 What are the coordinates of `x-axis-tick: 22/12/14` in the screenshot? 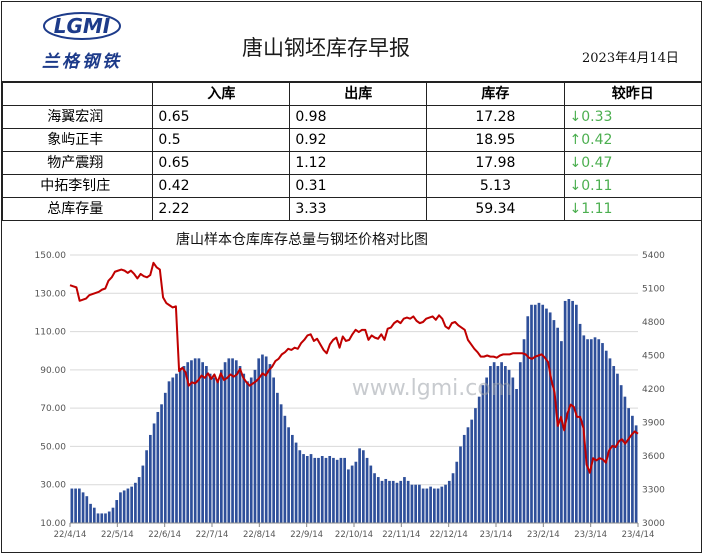 It's located at (449, 535).